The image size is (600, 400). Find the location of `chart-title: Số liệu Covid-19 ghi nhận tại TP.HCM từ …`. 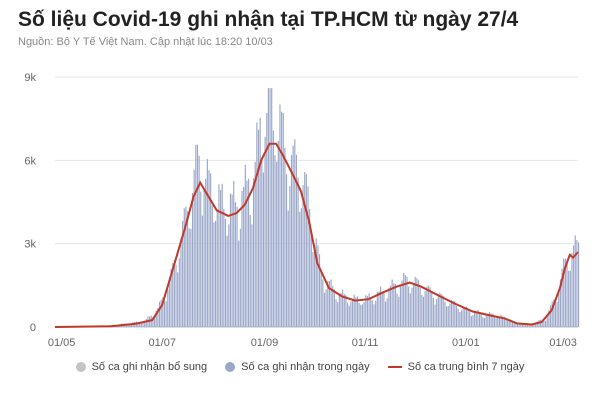

chart-title: Số liệu Covid-19 ghi nhận tại TP.HCM từ … is located at coordinates (268, 19).